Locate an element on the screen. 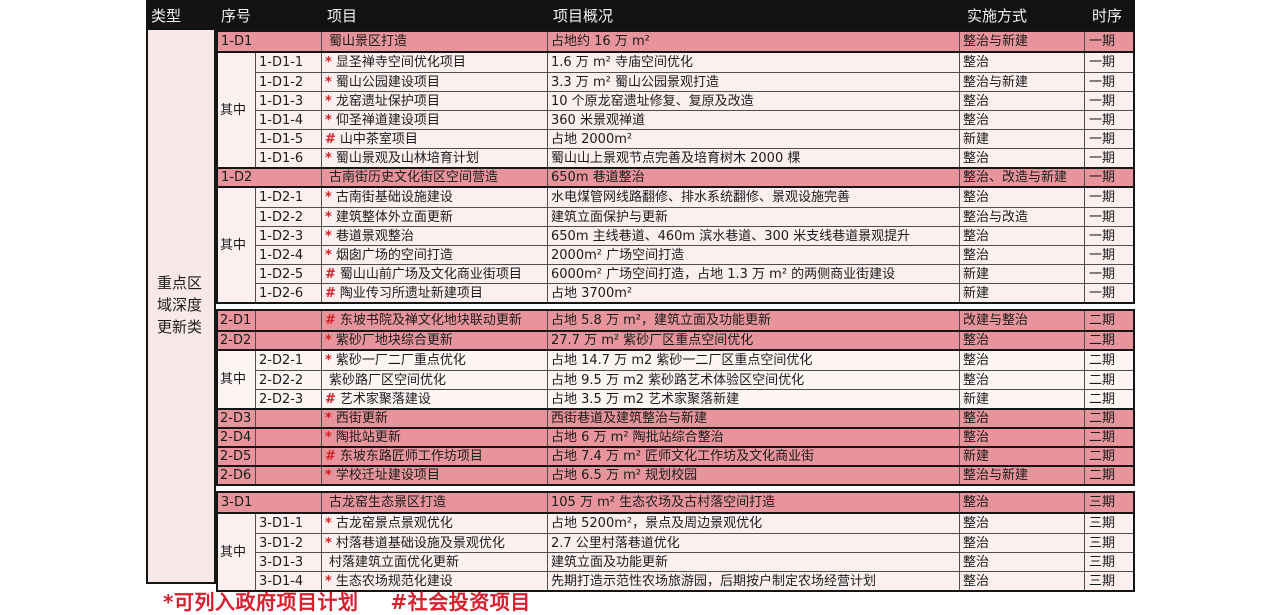 The width and height of the screenshot is (1280, 615). row-no-cell: 2-D2 is located at coordinates (237, 340).